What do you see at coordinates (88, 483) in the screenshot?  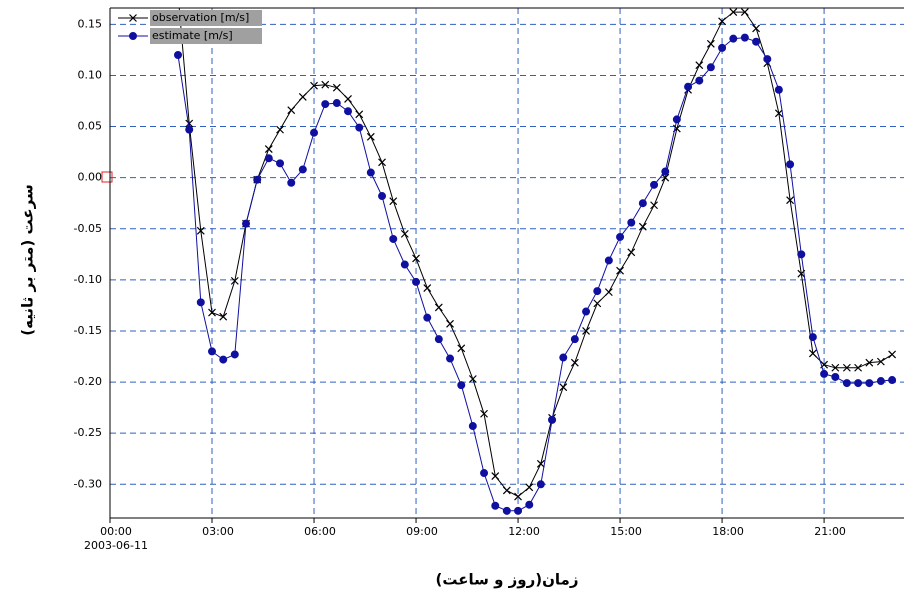 I see `y-tick-label: -0.30` at bounding box center [88, 483].